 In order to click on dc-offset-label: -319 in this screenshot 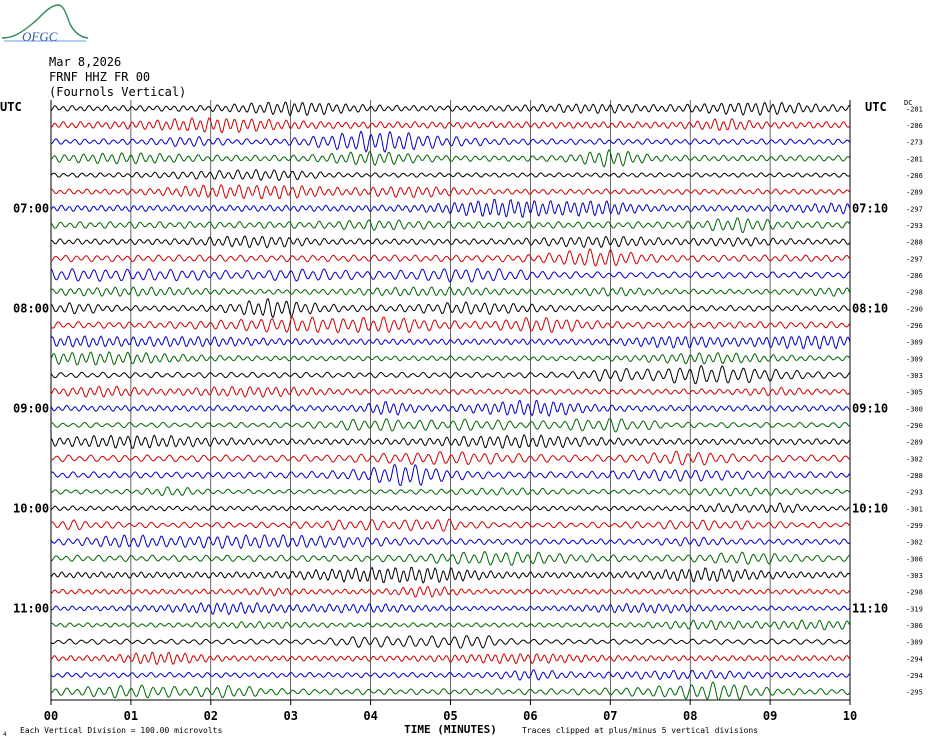, I will do `click(914, 609)`.